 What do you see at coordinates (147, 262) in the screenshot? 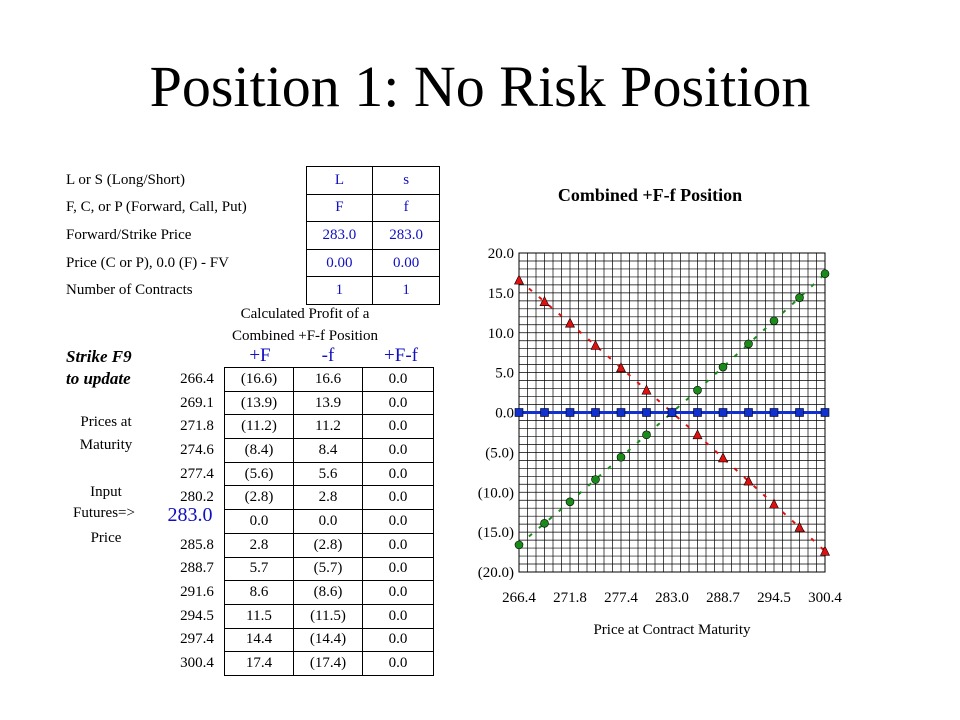
I see `param-label: Price (C or P), 0.0 (F) - FV` at bounding box center [147, 262].